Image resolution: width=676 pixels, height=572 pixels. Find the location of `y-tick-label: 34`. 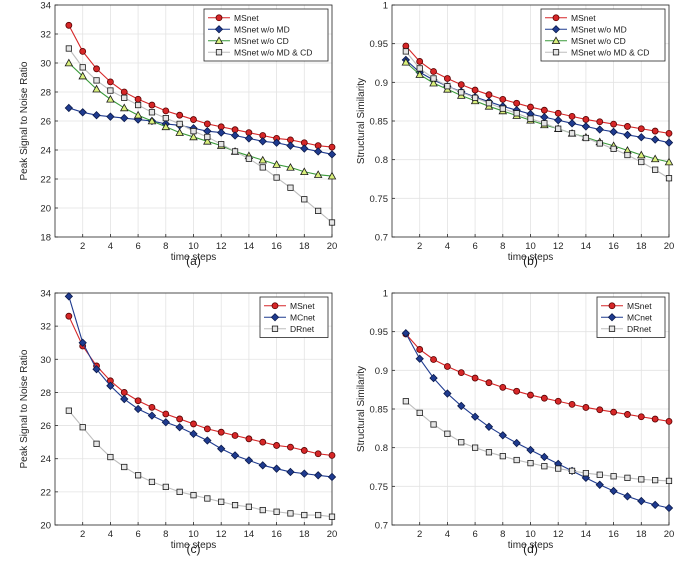

y-tick-label: 34 is located at coordinates (45, 6).